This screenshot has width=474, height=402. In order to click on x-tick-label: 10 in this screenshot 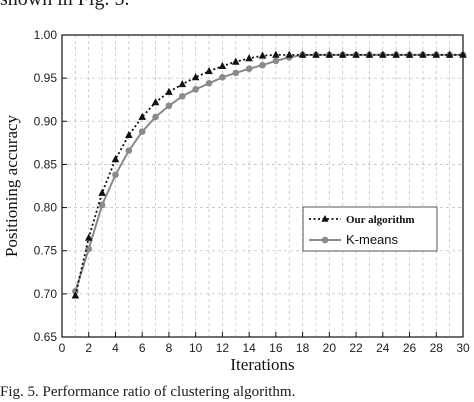, I will do `click(196, 348)`.